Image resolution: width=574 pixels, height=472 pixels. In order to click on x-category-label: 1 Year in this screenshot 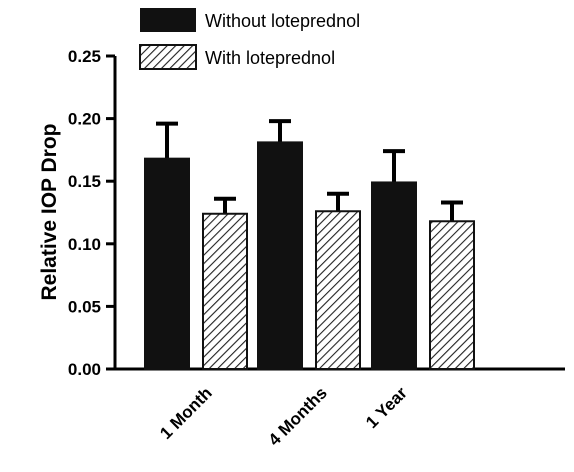, I will do `click(386, 407)`.